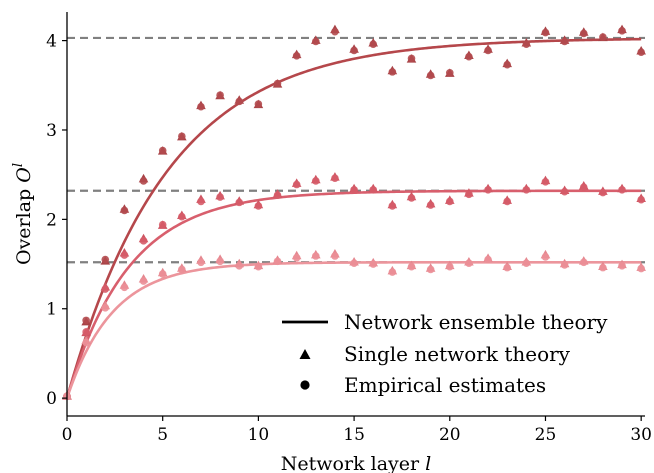 Image resolution: width=654 pixels, height=473 pixels. I want to click on y-axis-label-superscript: l, so click(18, 165).